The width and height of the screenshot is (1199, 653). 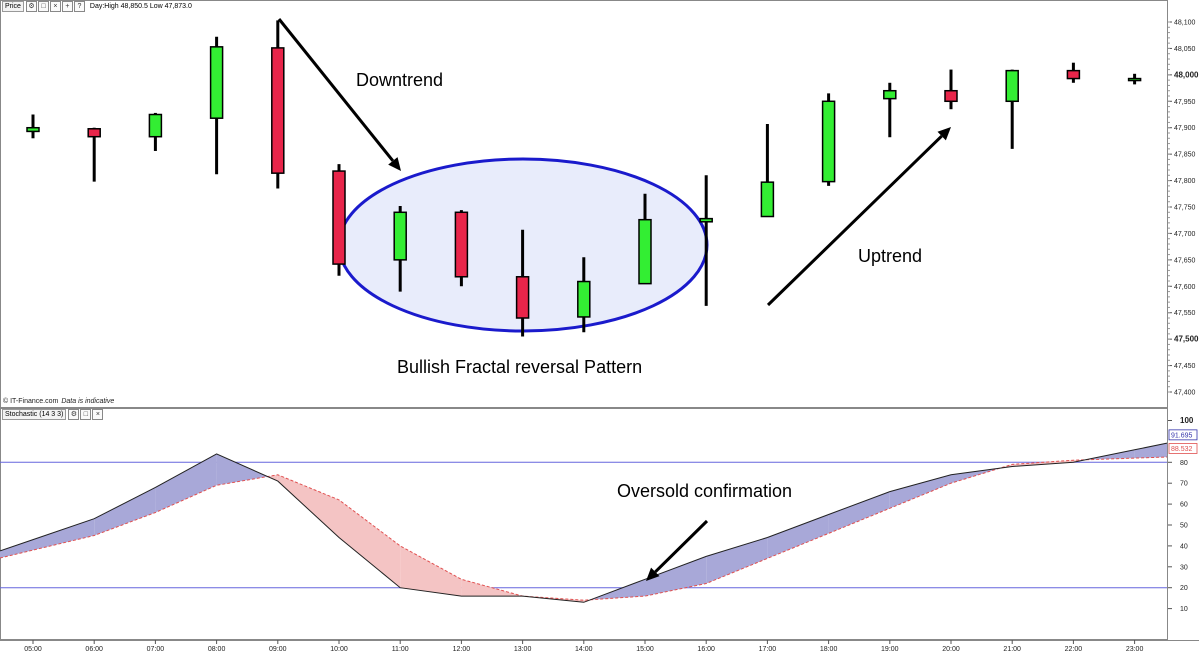 I want to click on help-icon: ?, so click(x=79, y=6).